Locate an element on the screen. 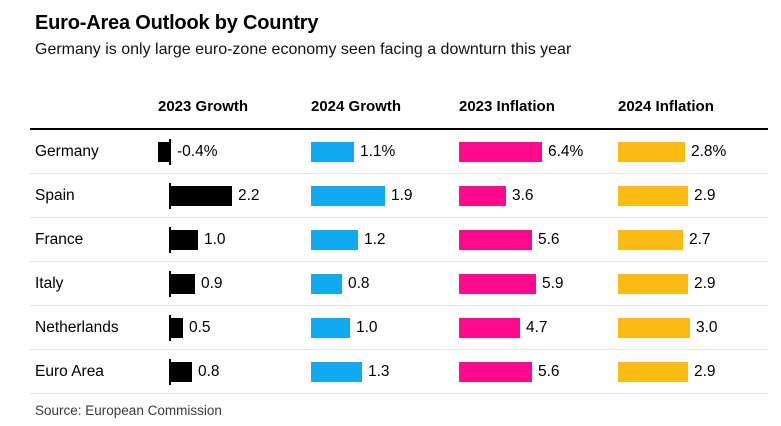 This screenshot has width=781, height=426. bar-value-label: 2.7 is located at coordinates (700, 239).